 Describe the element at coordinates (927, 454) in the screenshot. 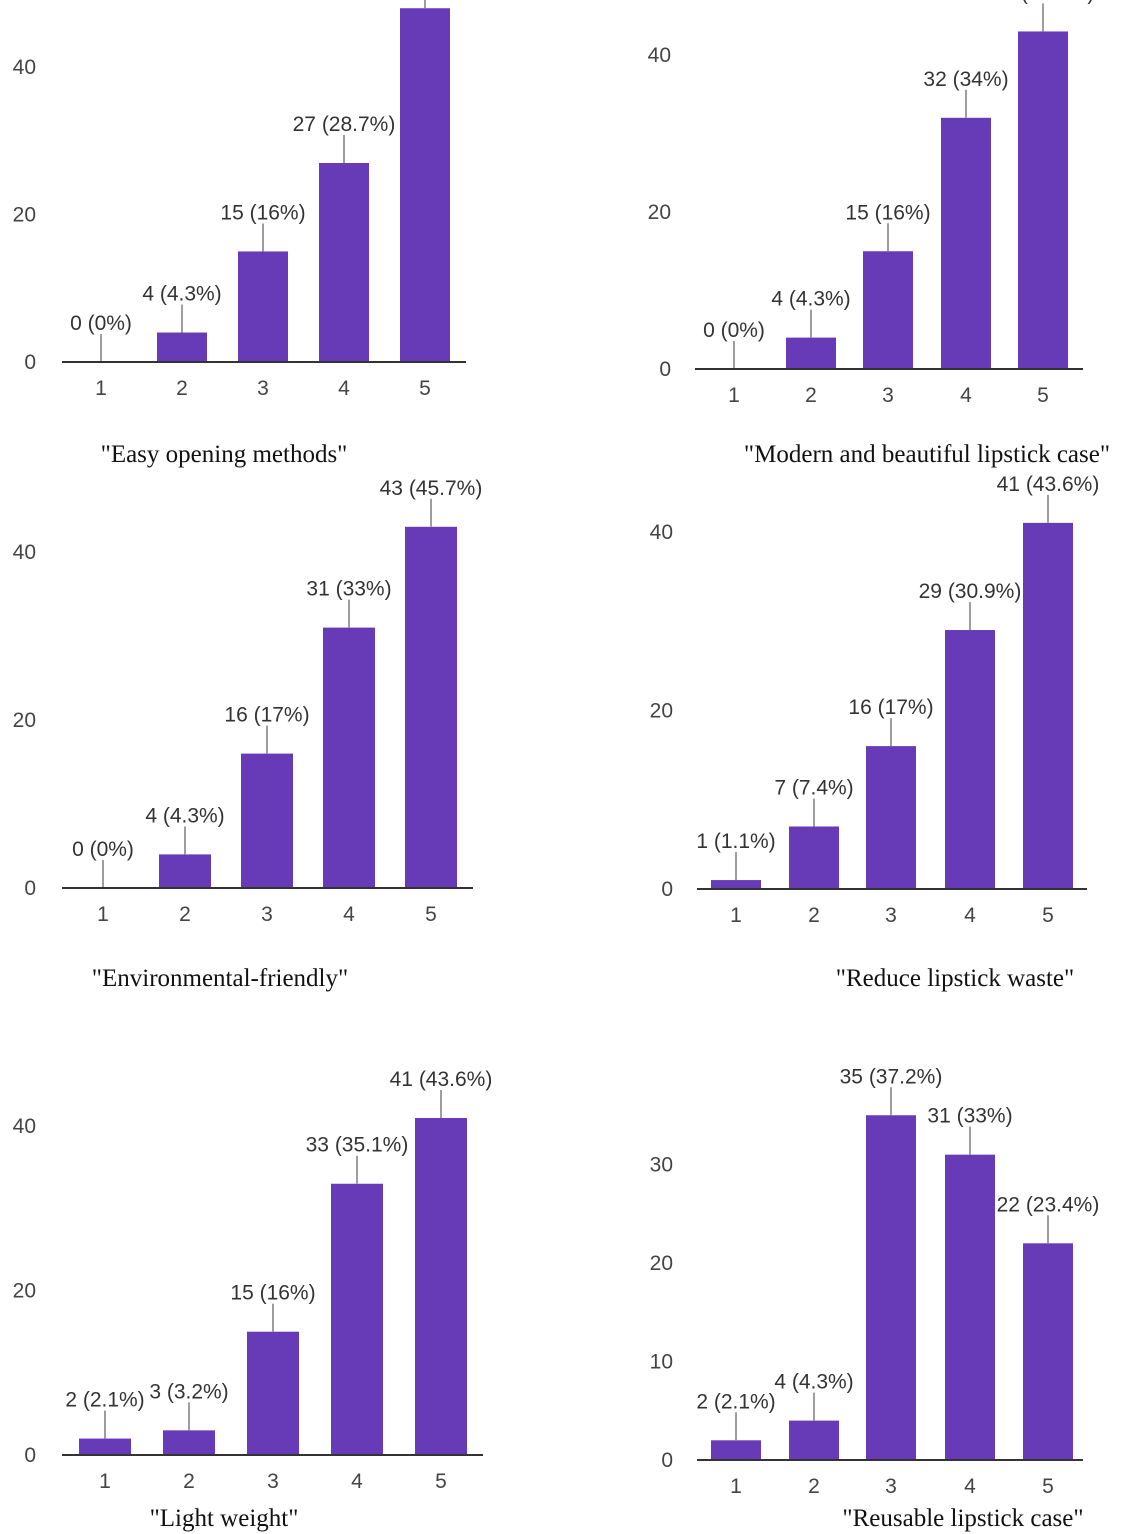

I see `chart-caption: "Modern and beautiful lipstick case"` at that location.